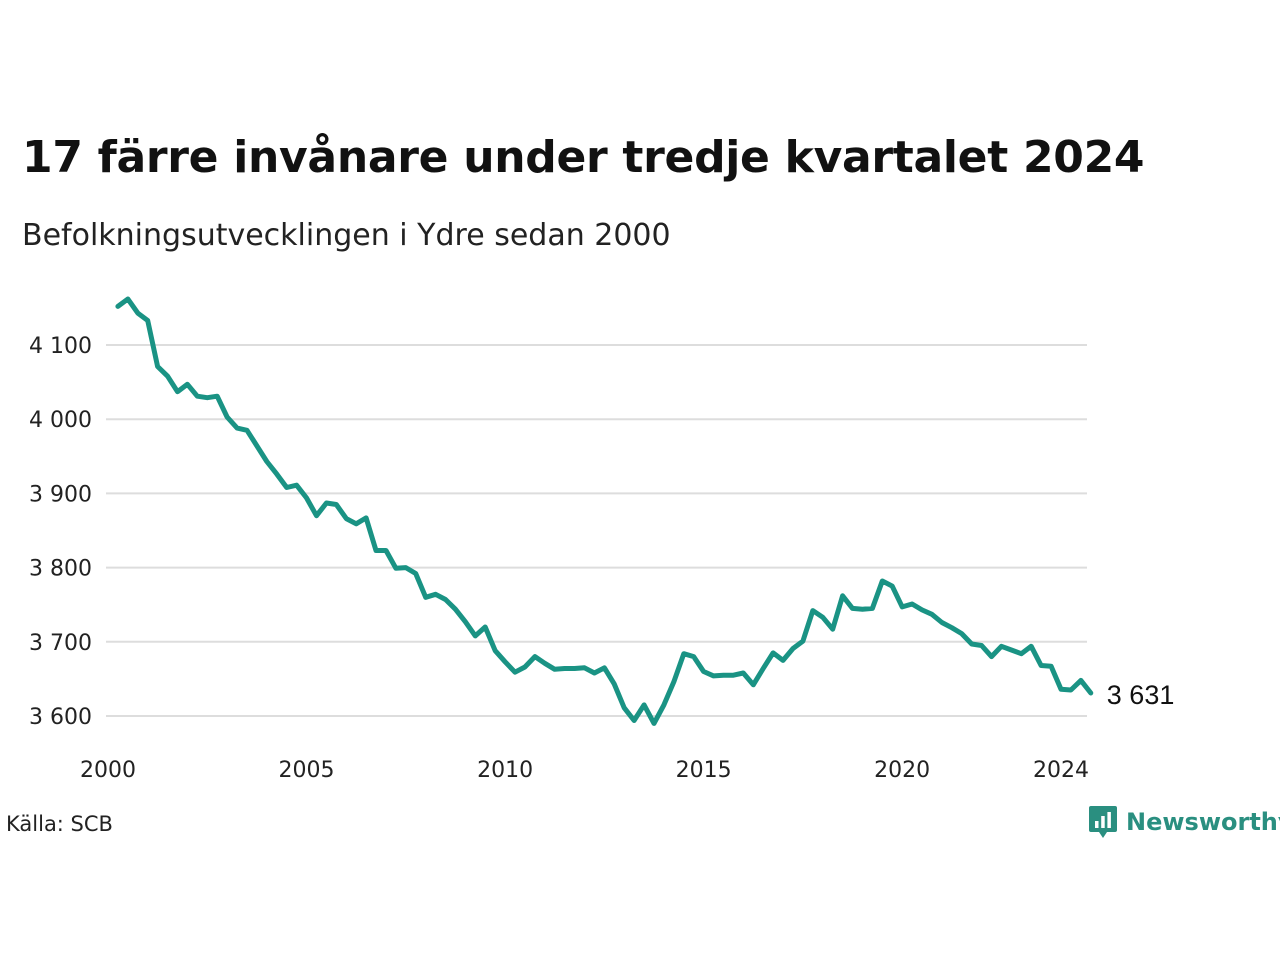  Describe the element at coordinates (60, 643) in the screenshot. I see `y-tick-label: 3 700` at that location.